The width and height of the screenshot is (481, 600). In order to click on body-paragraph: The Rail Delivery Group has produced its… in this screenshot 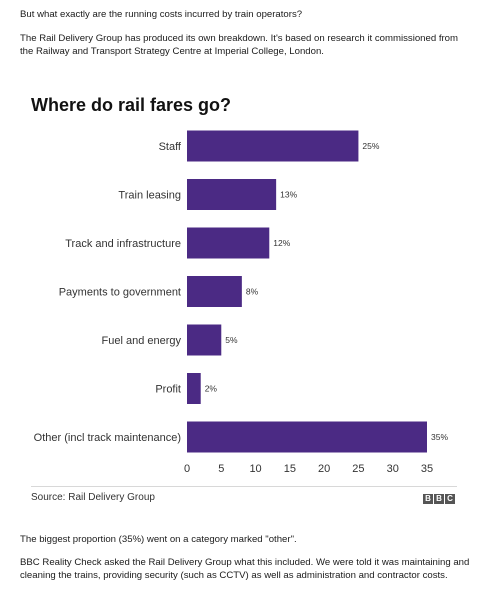, I will do `click(239, 45)`.